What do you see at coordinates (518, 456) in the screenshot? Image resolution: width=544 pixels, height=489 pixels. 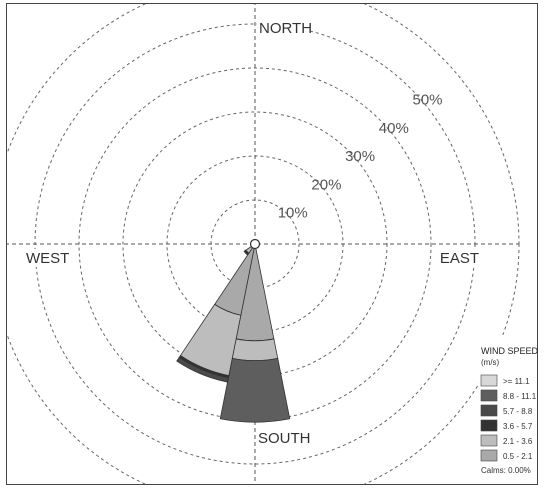 I see `legend-label-5: 0.5 - 2.1` at bounding box center [518, 456].